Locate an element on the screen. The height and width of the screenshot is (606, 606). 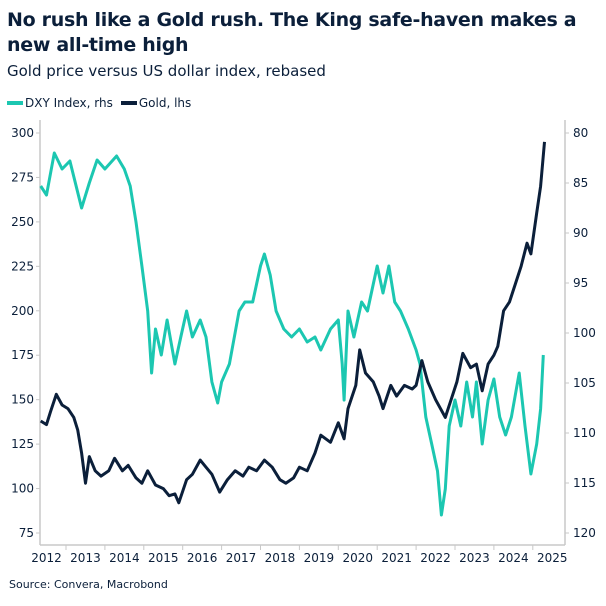
legend: DXY Index, rhs Gold, lhs is located at coordinates (99, 103).